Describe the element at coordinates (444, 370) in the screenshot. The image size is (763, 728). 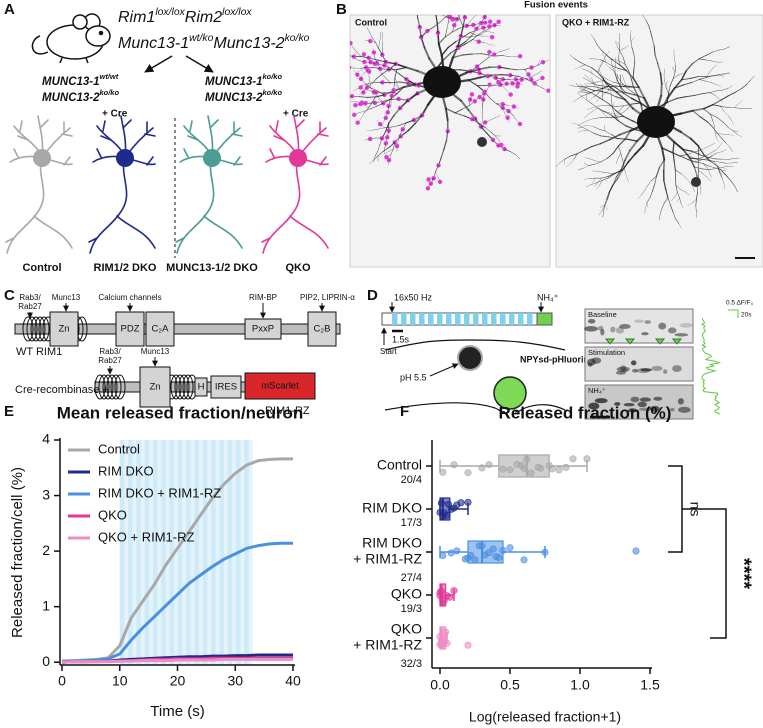
I see `arrow` at that location.